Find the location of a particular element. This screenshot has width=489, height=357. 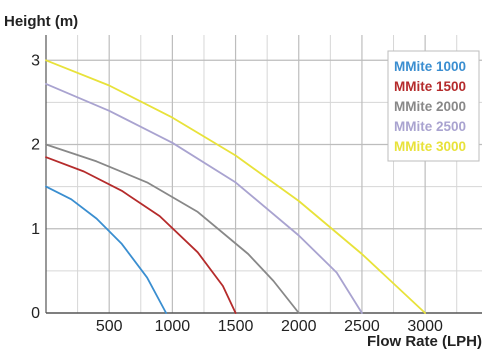

legend-entry: MMite 2000 is located at coordinates (430, 106).